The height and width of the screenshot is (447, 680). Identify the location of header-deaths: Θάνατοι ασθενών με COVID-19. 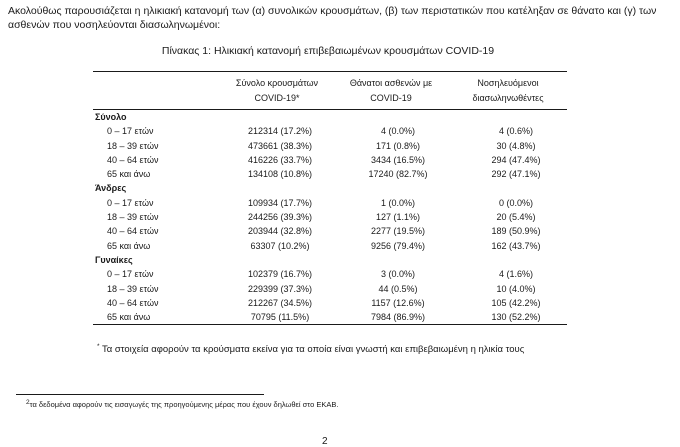
(391, 90).